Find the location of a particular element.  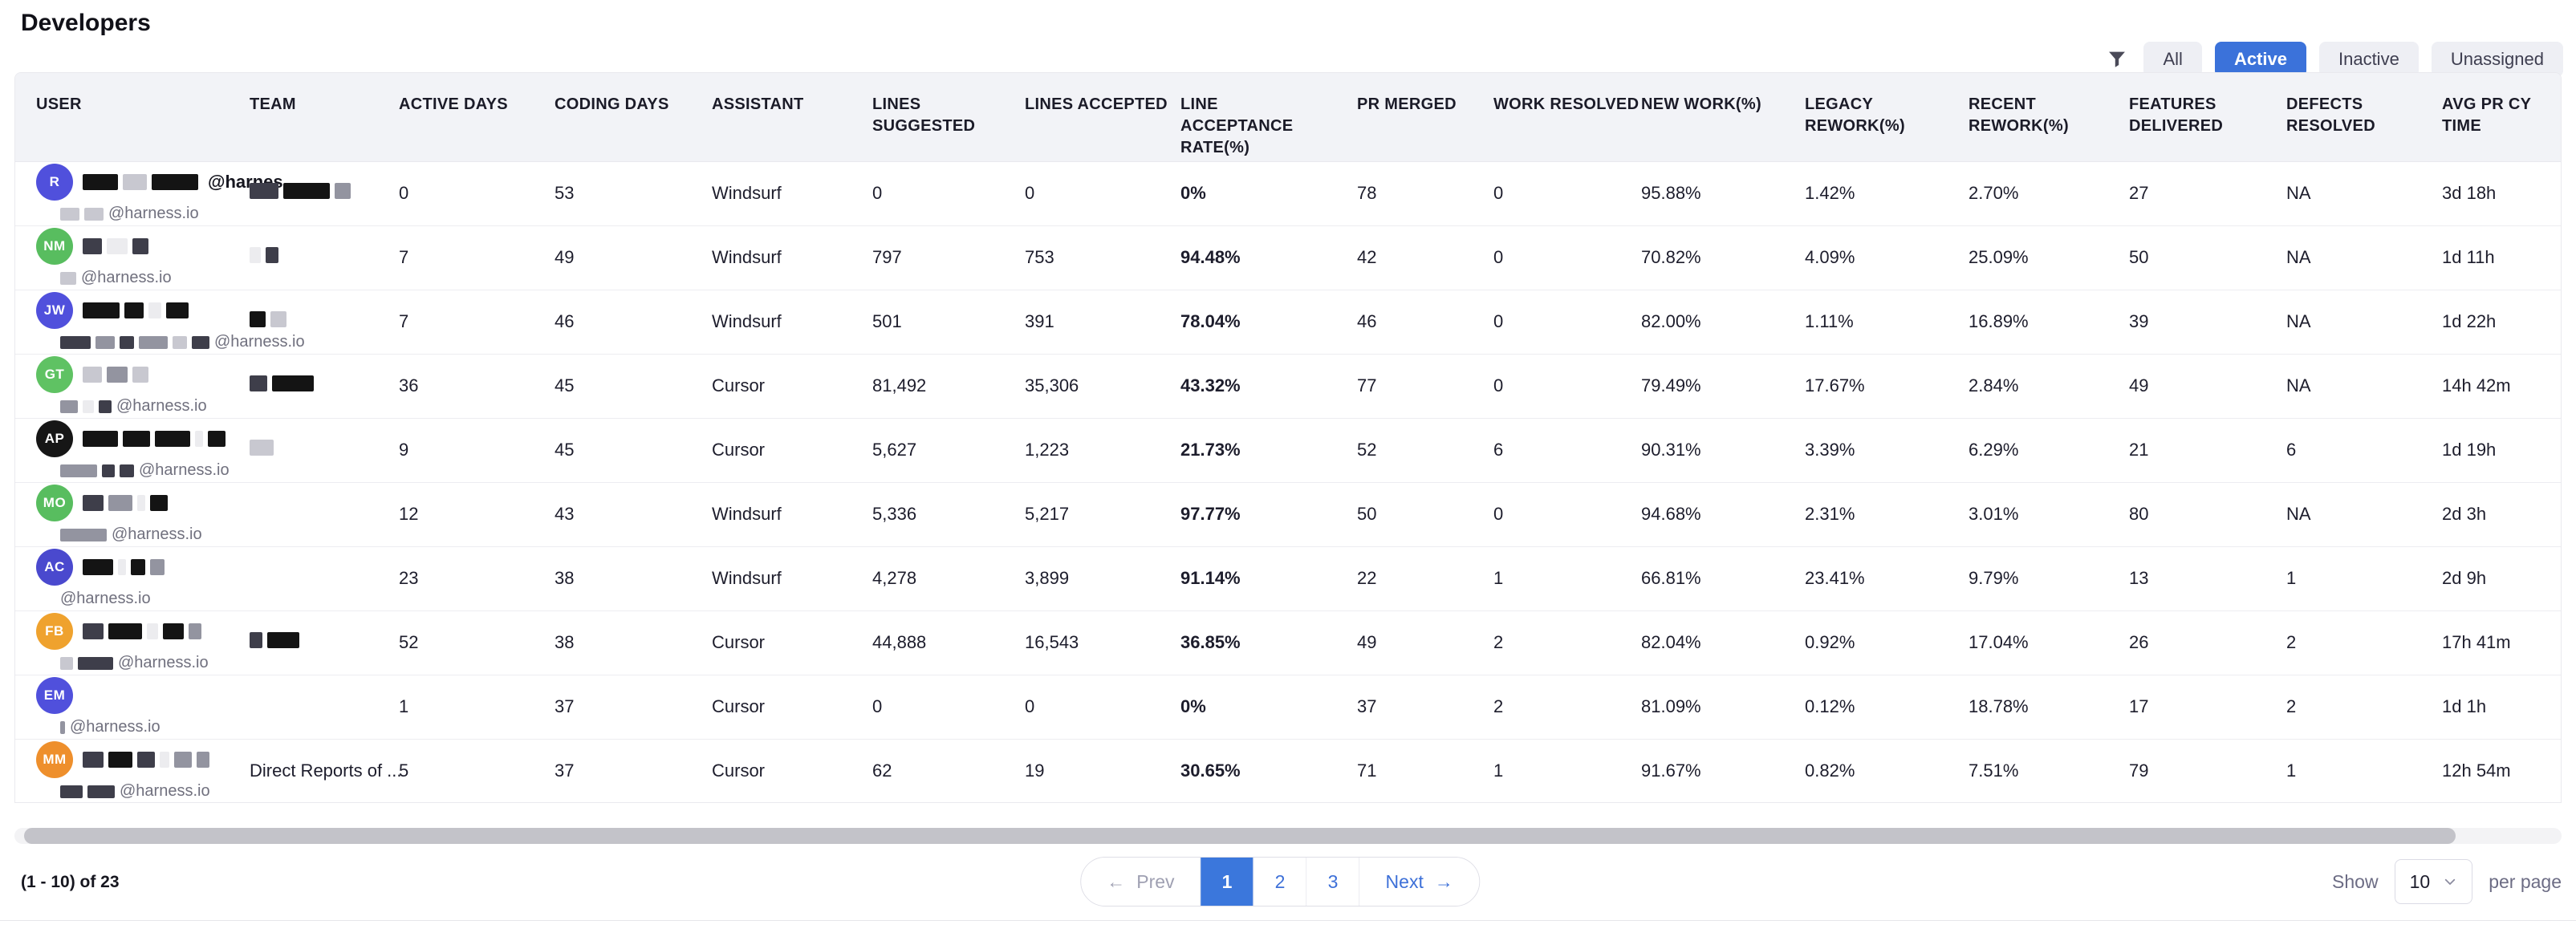

horizontal-scrollbar is located at coordinates (1288, 836).